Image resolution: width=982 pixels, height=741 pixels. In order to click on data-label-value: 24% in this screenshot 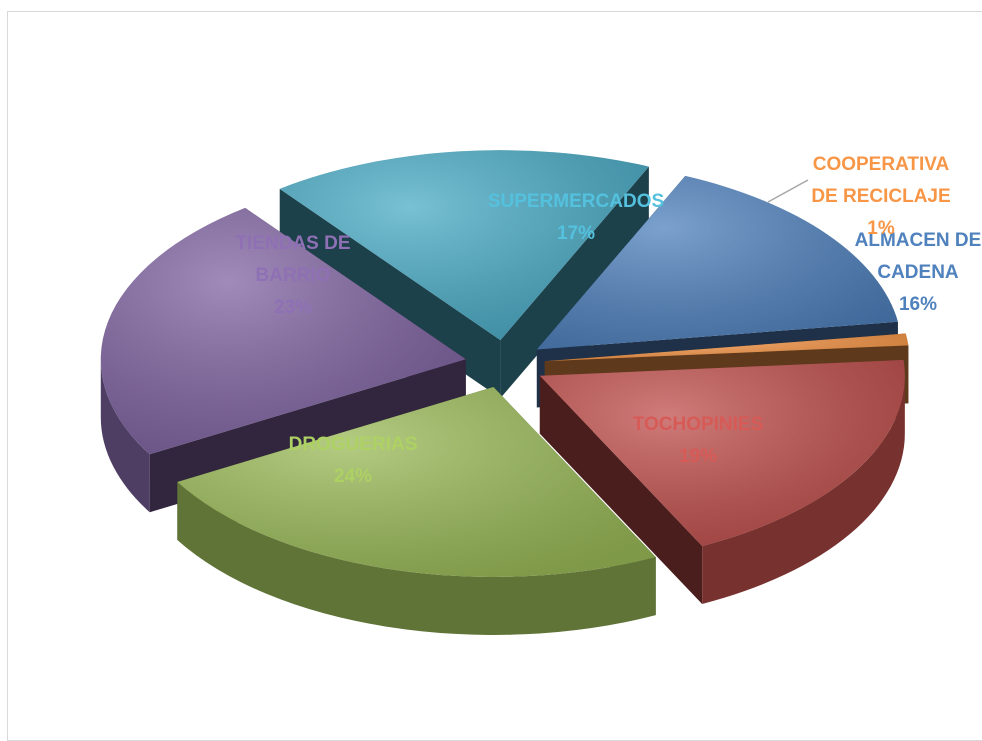, I will do `click(353, 476)`.